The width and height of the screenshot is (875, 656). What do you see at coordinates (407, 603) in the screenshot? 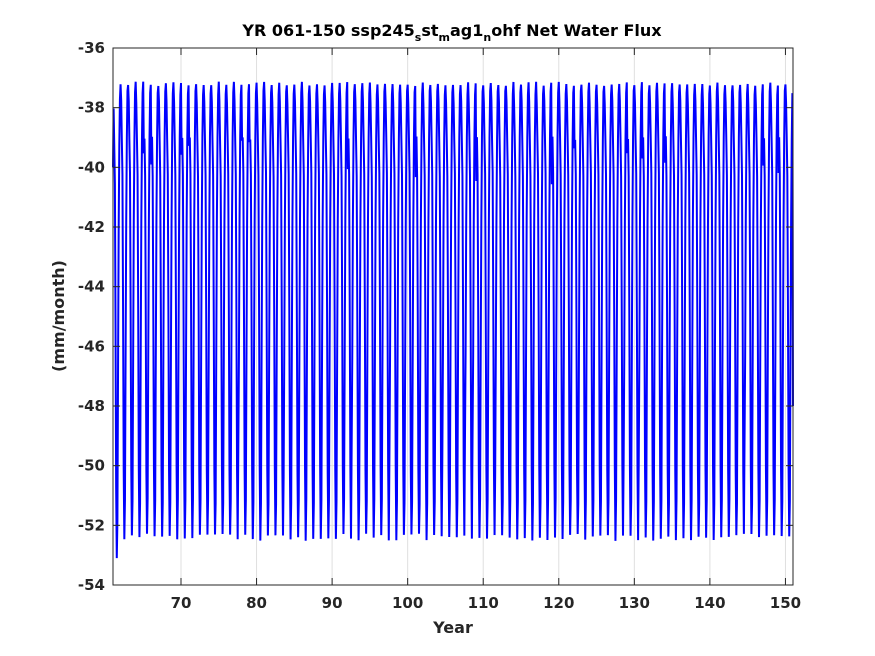
I see `x-tick-label: 100` at bounding box center [407, 603].